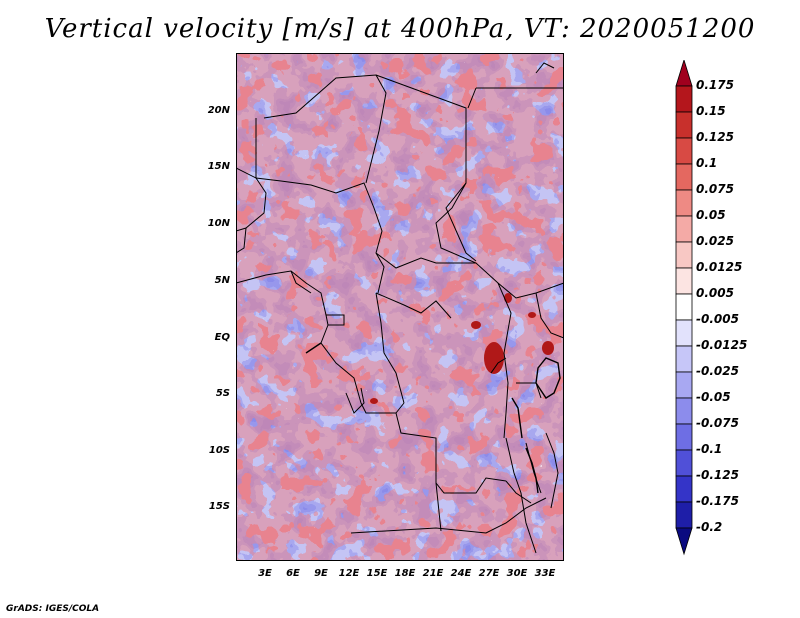 The height and width of the screenshot is (618, 800). Describe the element at coordinates (433, 418) in the screenshot. I see `coastlines-lakes` at that location.